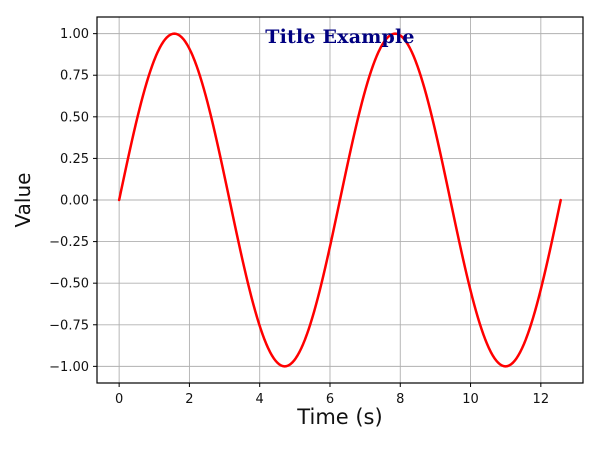 The height and width of the screenshot is (450, 600). I want to click on x-tick-label: 12, so click(541, 399).